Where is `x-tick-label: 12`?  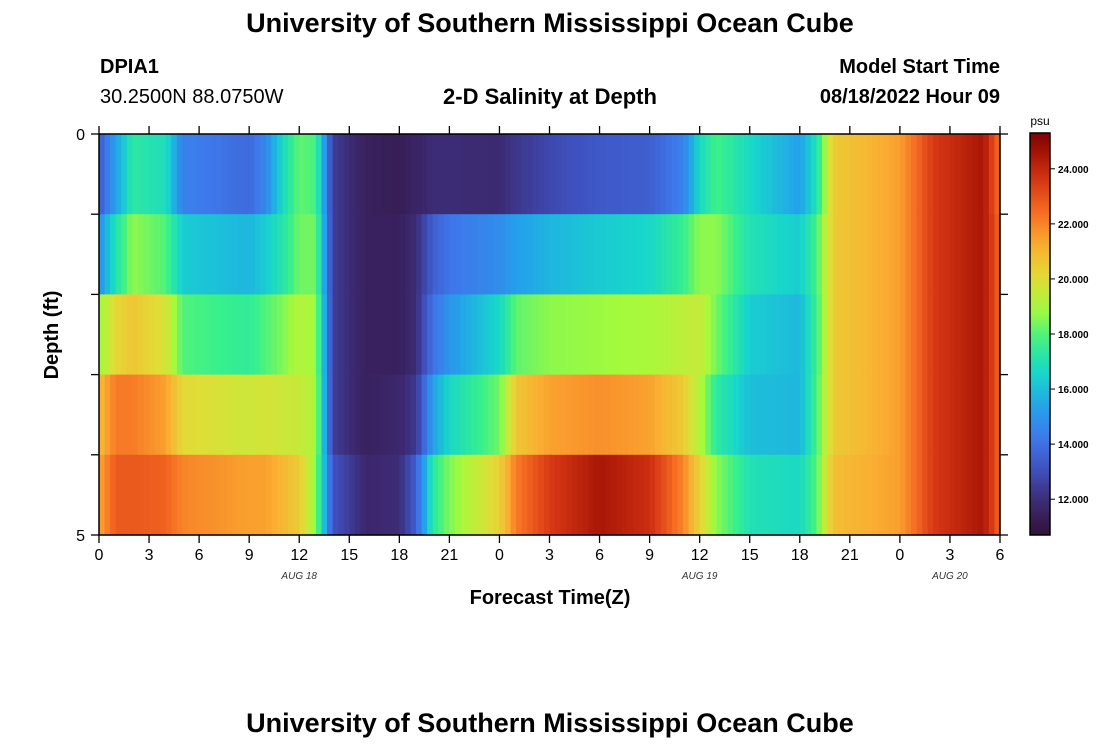 x-tick-label: 12 is located at coordinates (700, 555).